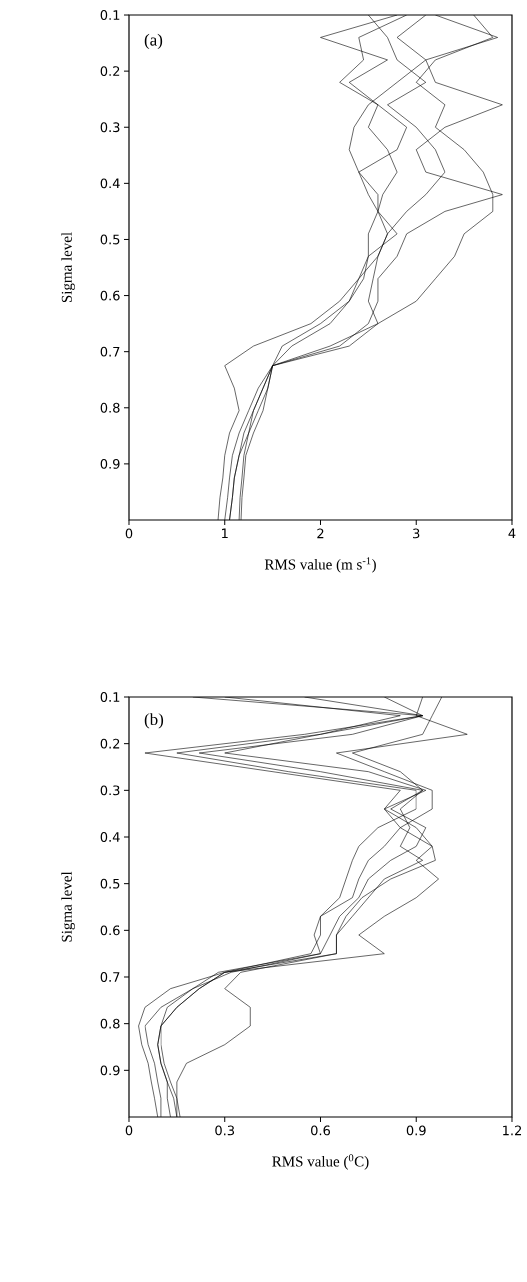 The height and width of the screenshot is (1282, 527). I want to click on annotation: (a), so click(153, 41).